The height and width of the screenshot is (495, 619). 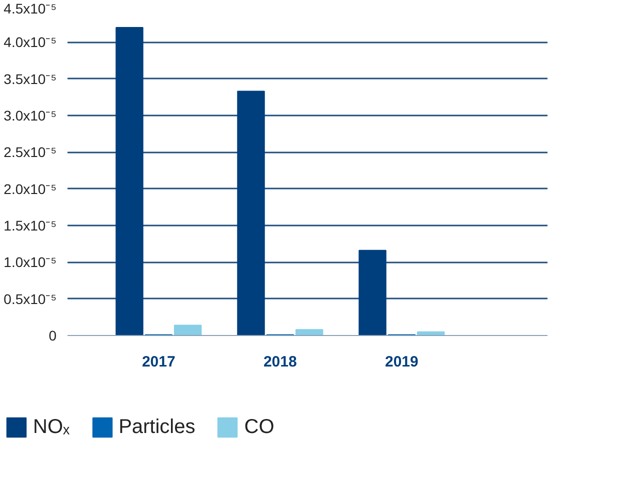 I want to click on y-tick-label: 3.0x10⁻⁵, so click(x=30, y=116).